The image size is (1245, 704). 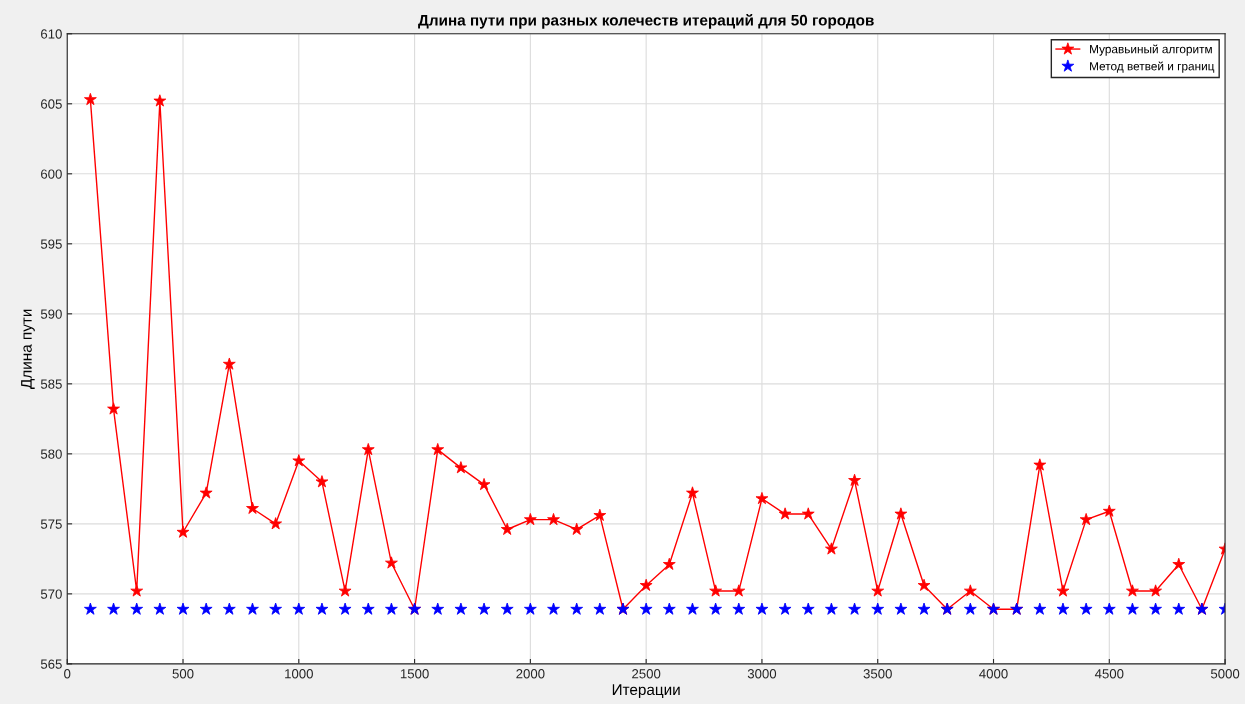 I want to click on y-tick-label: 610, so click(x=51, y=34).